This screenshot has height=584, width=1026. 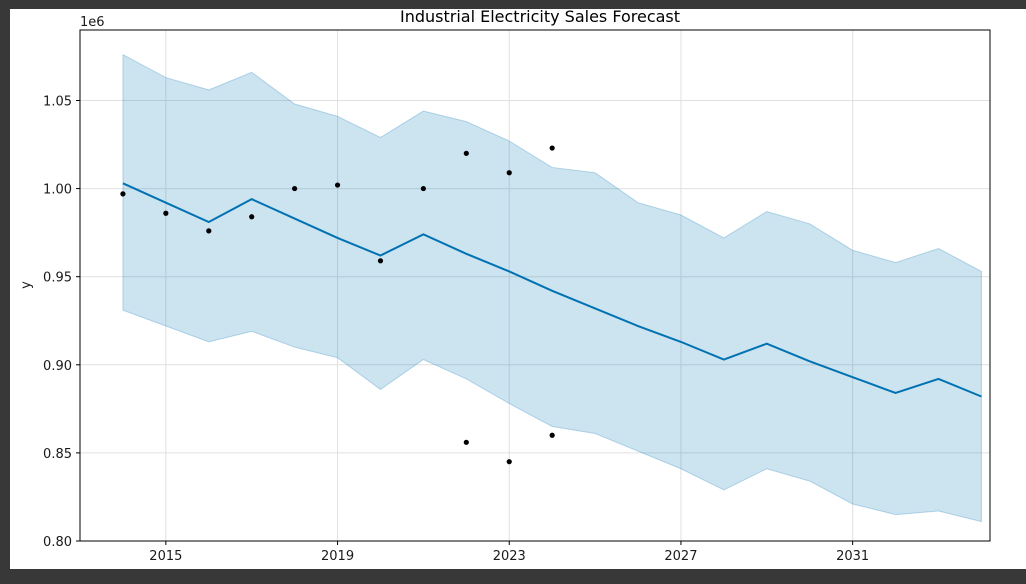 I want to click on x-axis-ticks: 2015 2019 2023 2027 2031, so click(x=509, y=552).